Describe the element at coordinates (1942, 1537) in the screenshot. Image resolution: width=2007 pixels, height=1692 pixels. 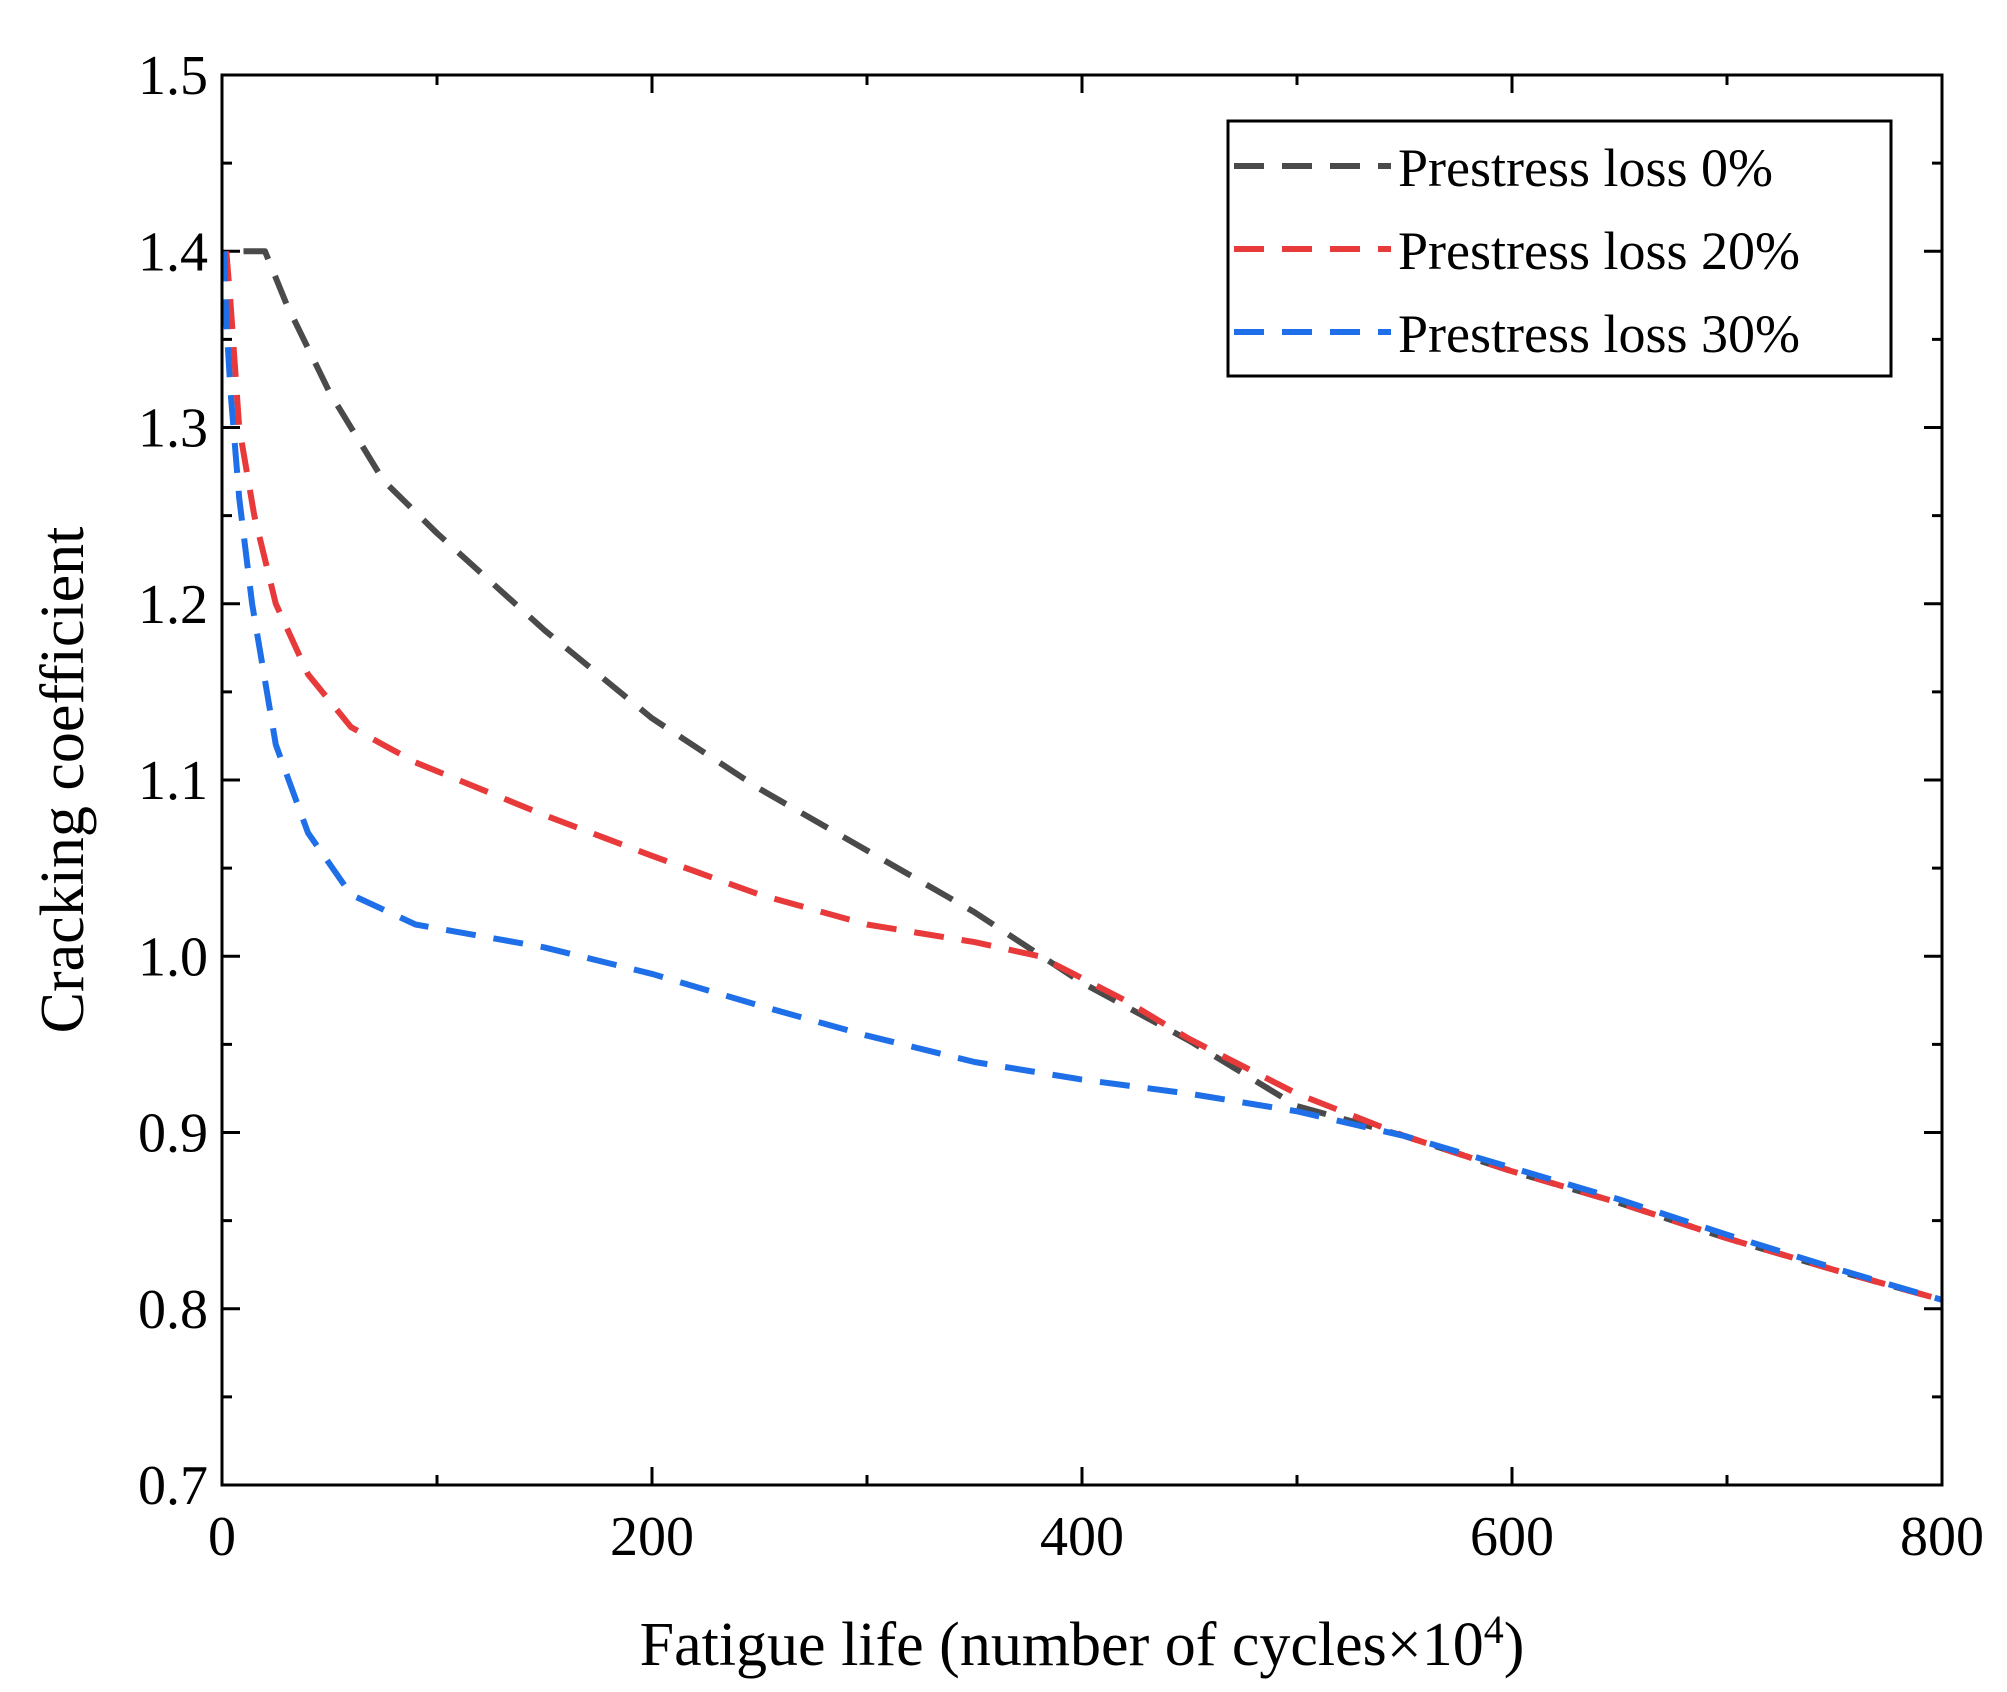
I see `x-tick-label: 800` at that location.